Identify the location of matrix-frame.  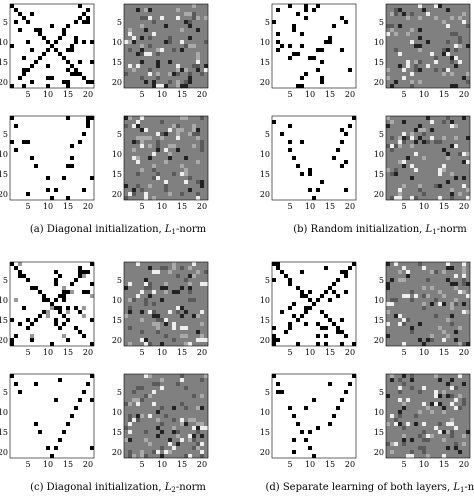
(166, 46).